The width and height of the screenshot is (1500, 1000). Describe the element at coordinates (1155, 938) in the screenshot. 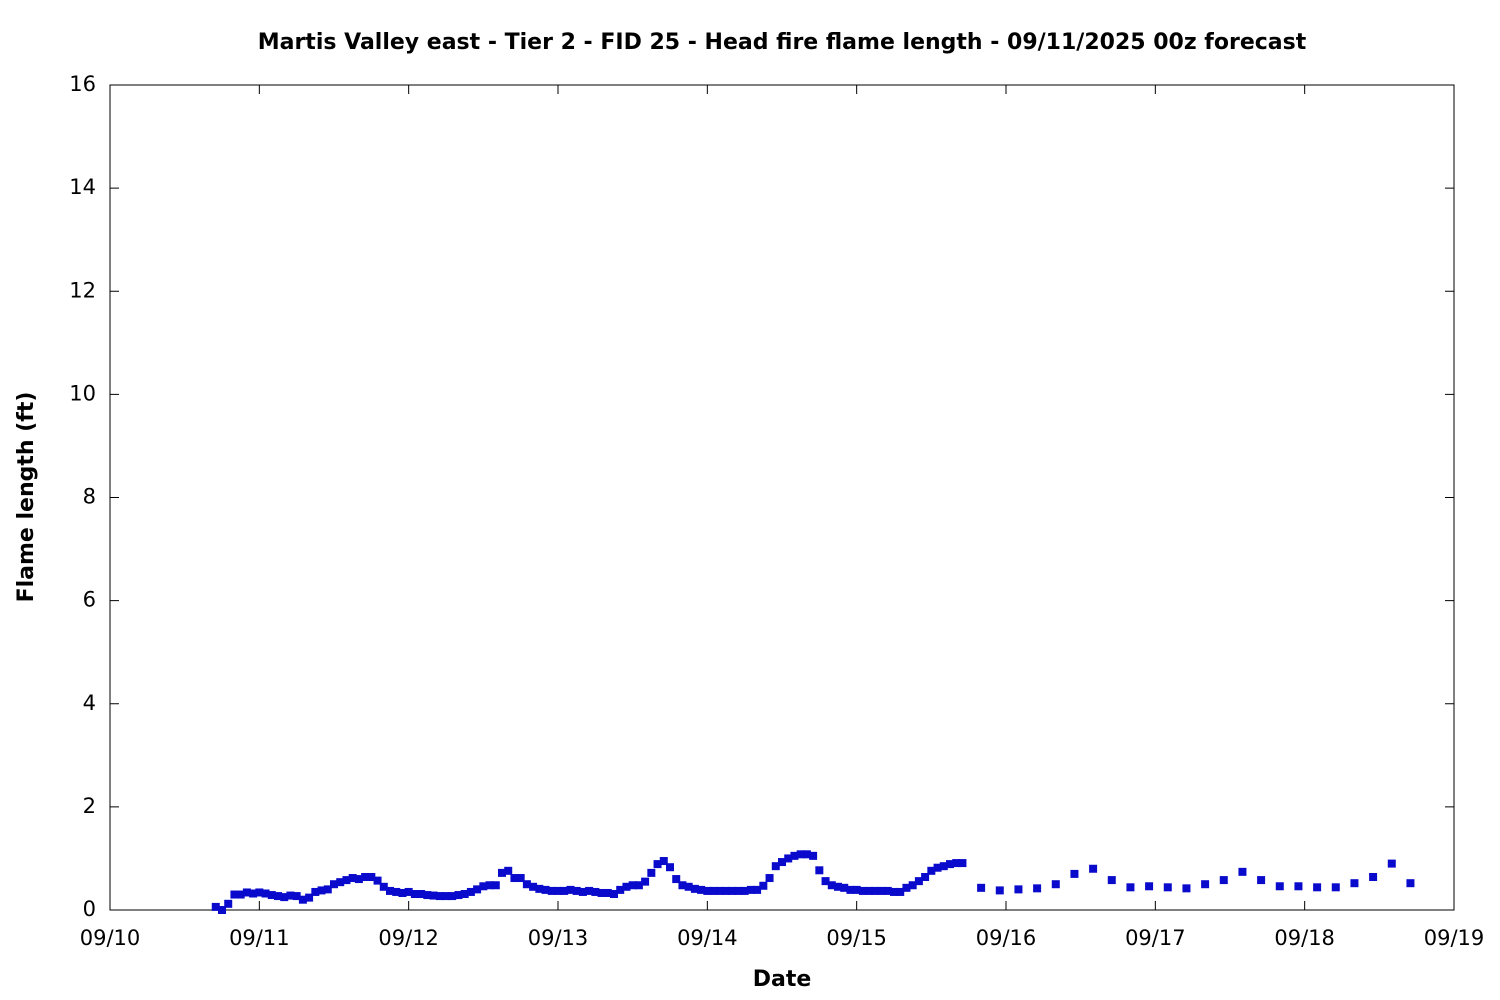

I see `x-tick-label: 09/17` at that location.